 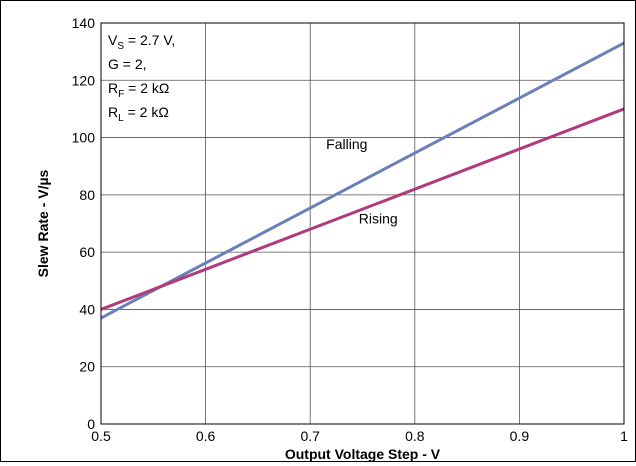 What do you see at coordinates (84, 80) in the screenshot?
I see `y-tick-label: 120` at bounding box center [84, 80].